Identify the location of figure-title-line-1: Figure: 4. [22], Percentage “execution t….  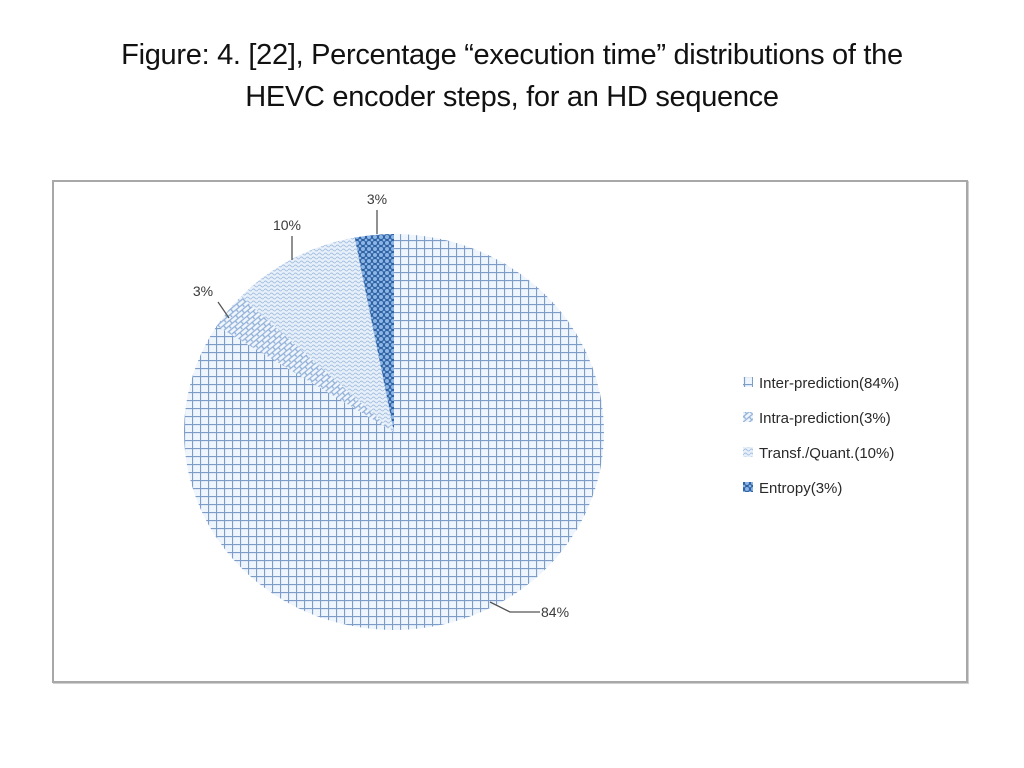
(512, 55).